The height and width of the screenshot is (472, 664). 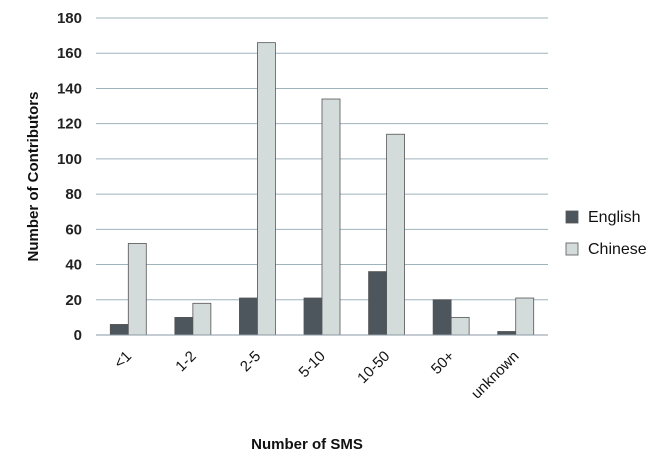 I want to click on x-tick-label: <1, so click(x=123, y=360).